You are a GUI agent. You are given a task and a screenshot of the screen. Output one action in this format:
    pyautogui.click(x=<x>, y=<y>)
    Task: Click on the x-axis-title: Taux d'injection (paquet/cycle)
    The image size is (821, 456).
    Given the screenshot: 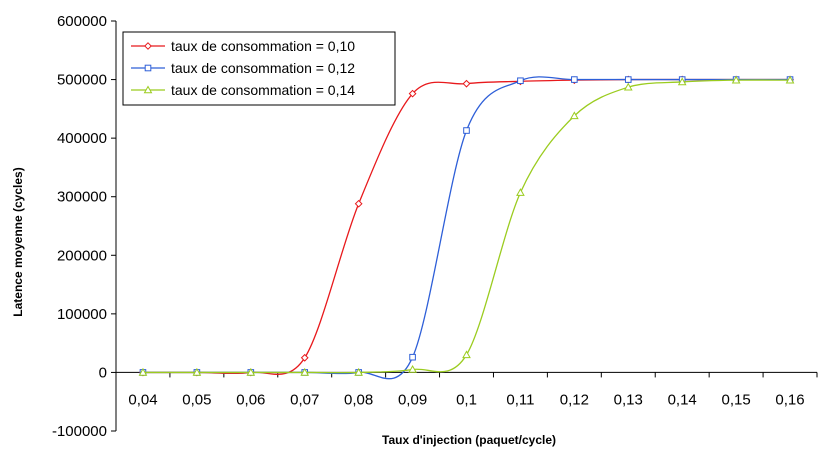 What is the action you would take?
    pyautogui.click(x=469, y=440)
    